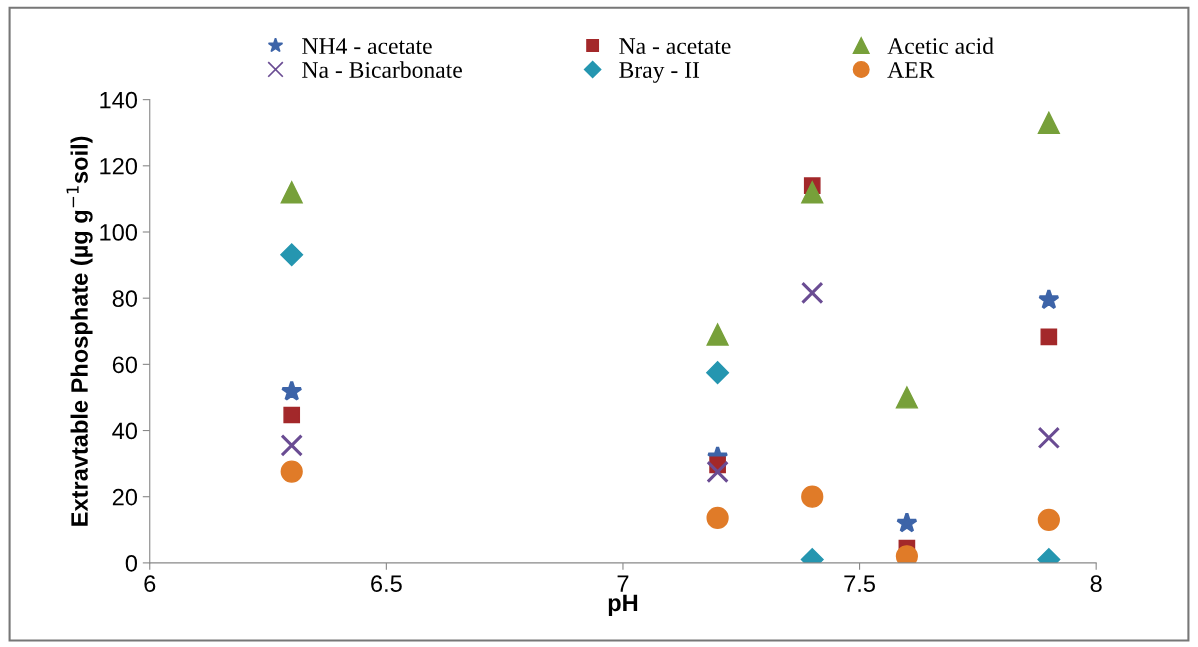 This screenshot has height=647, width=1198. Describe the element at coordinates (125, 298) in the screenshot. I see `y-tick-label: 80` at that location.